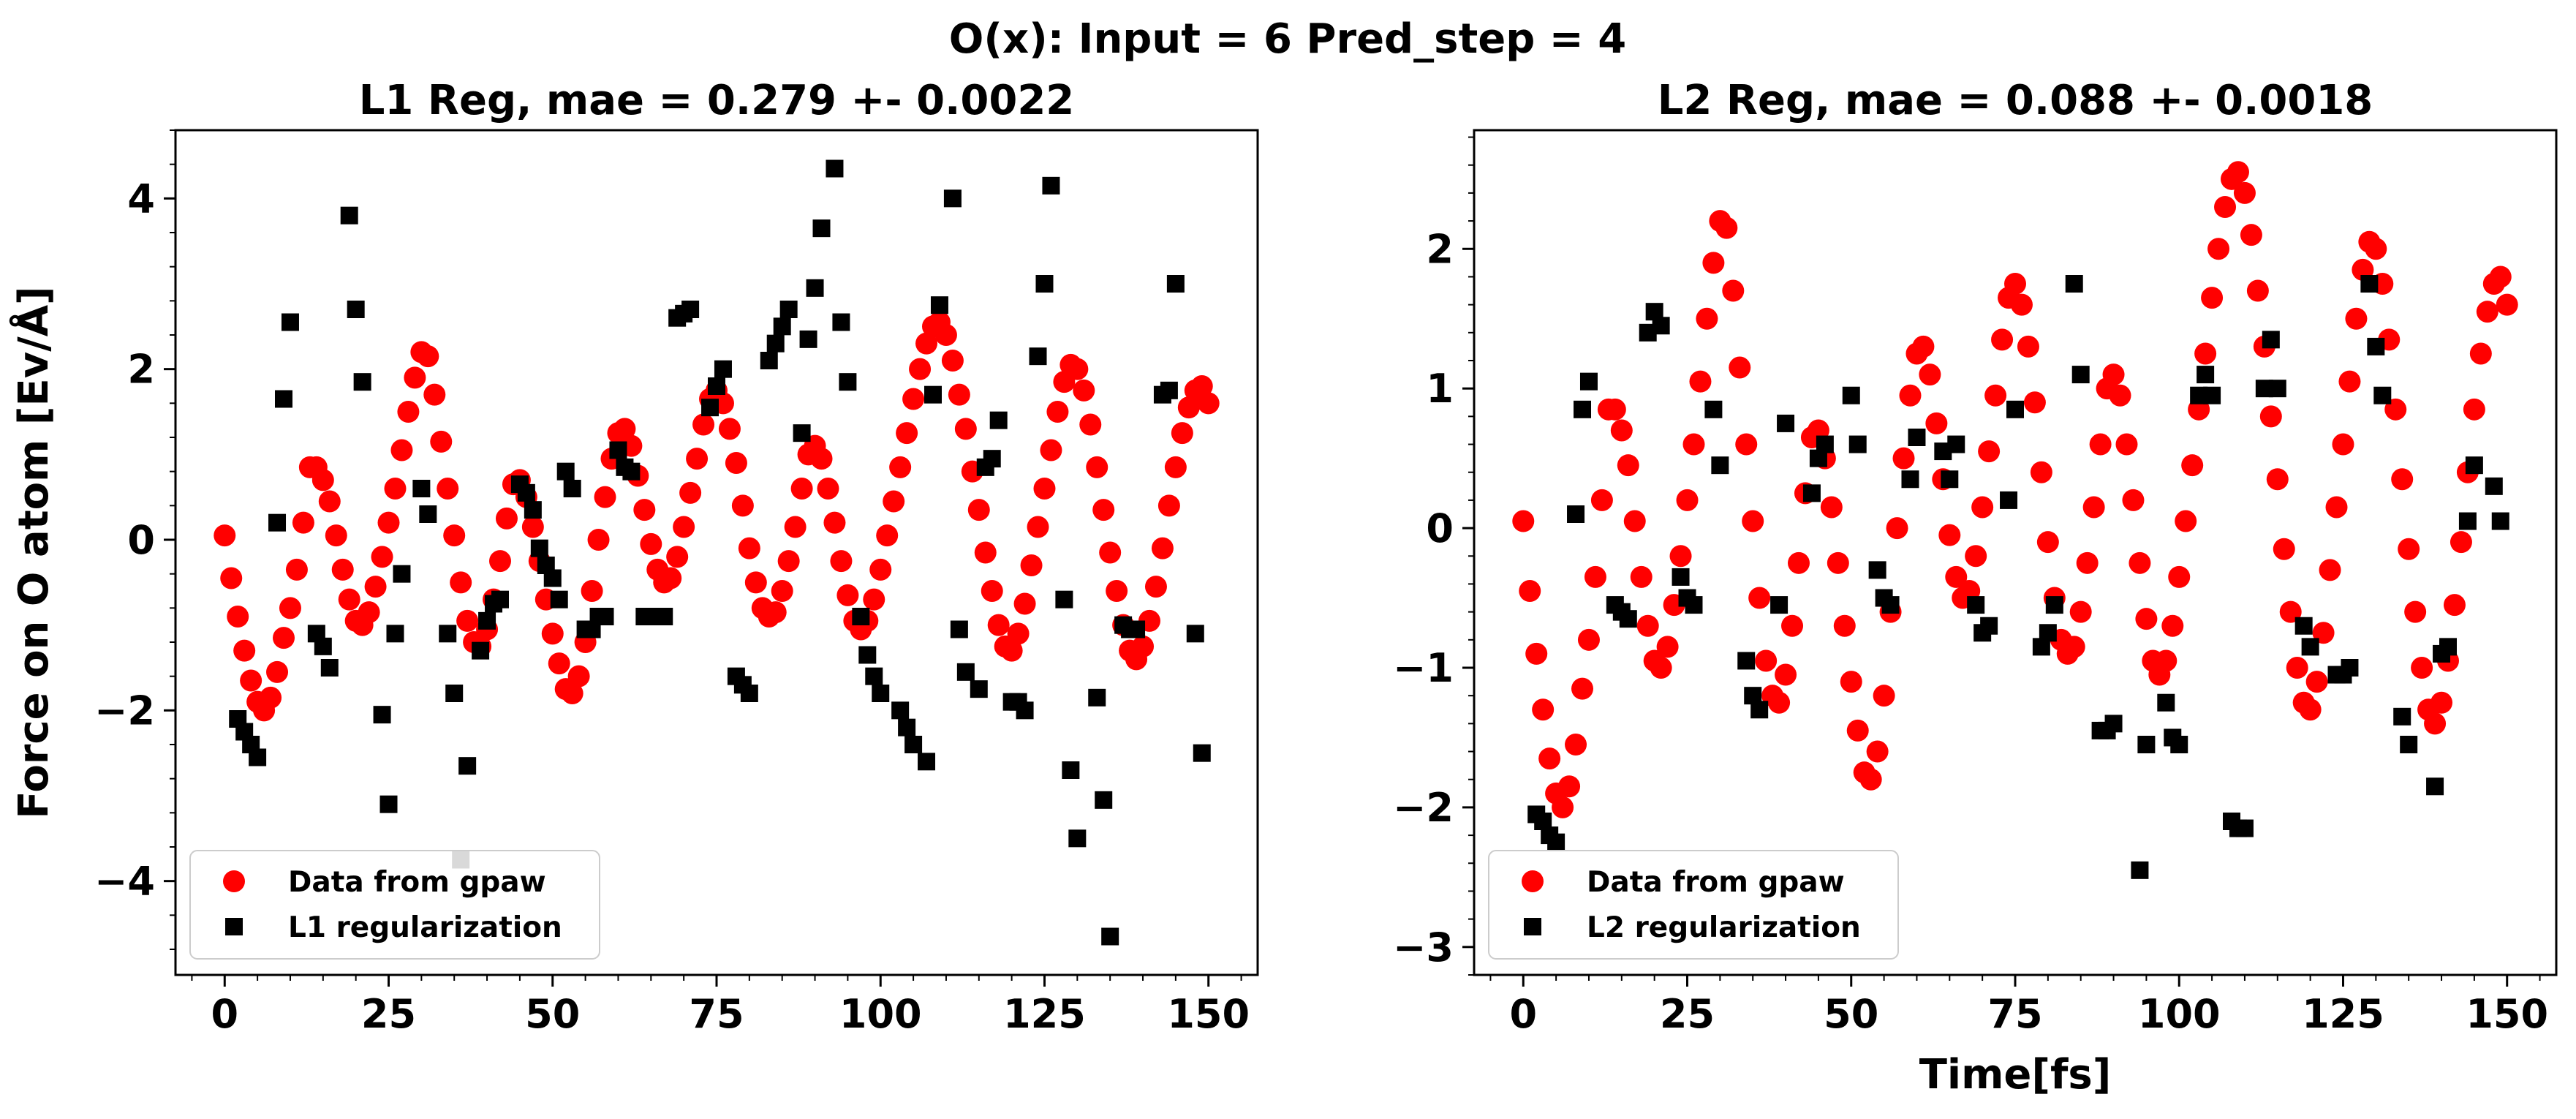  What do you see at coordinates (1423, 947) in the screenshot?
I see `y-tick-label: −3` at bounding box center [1423, 947].